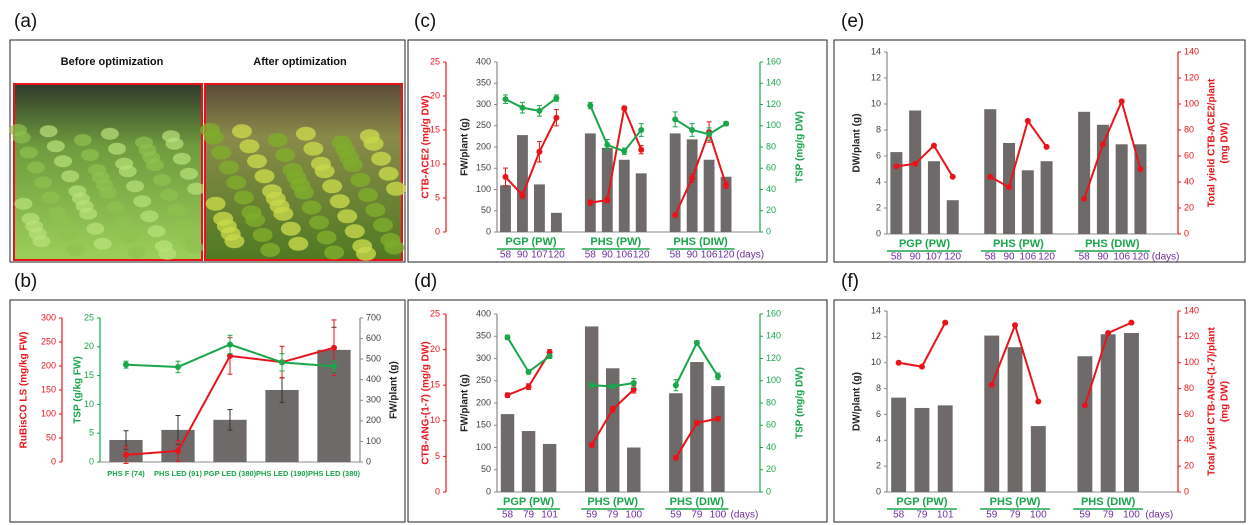 This screenshot has width=1252, height=525. I want to click on x-tick-label: 90, so click(608, 255).